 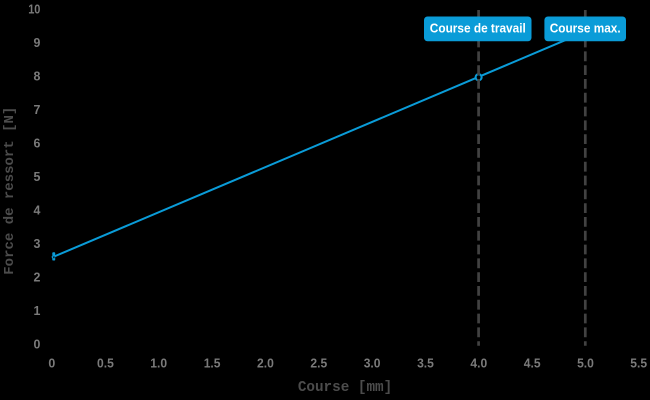 What do you see at coordinates (37, 310) in the screenshot?
I see `svg-text: 1` at bounding box center [37, 310].